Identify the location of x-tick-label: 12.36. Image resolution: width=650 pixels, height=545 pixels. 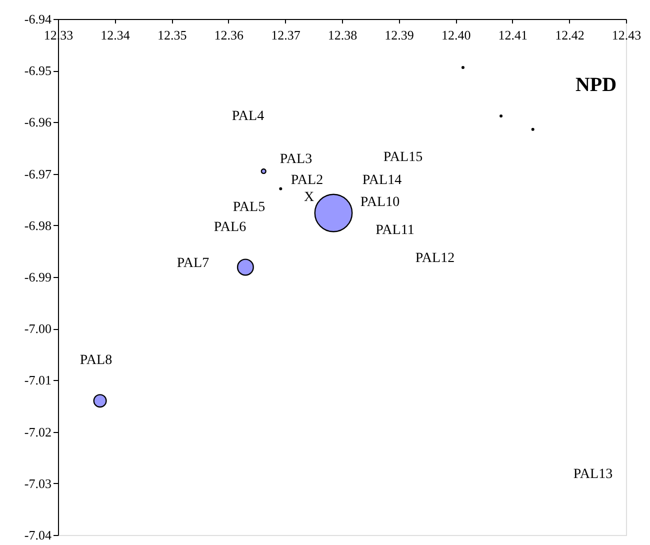
(229, 35).